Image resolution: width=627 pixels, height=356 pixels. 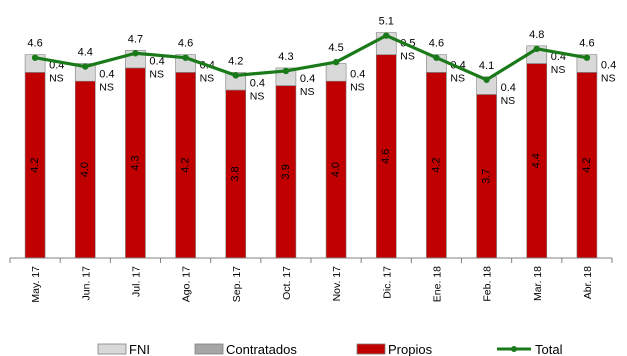 What do you see at coordinates (311, 57) in the screenshot?
I see `total-line` at bounding box center [311, 57].